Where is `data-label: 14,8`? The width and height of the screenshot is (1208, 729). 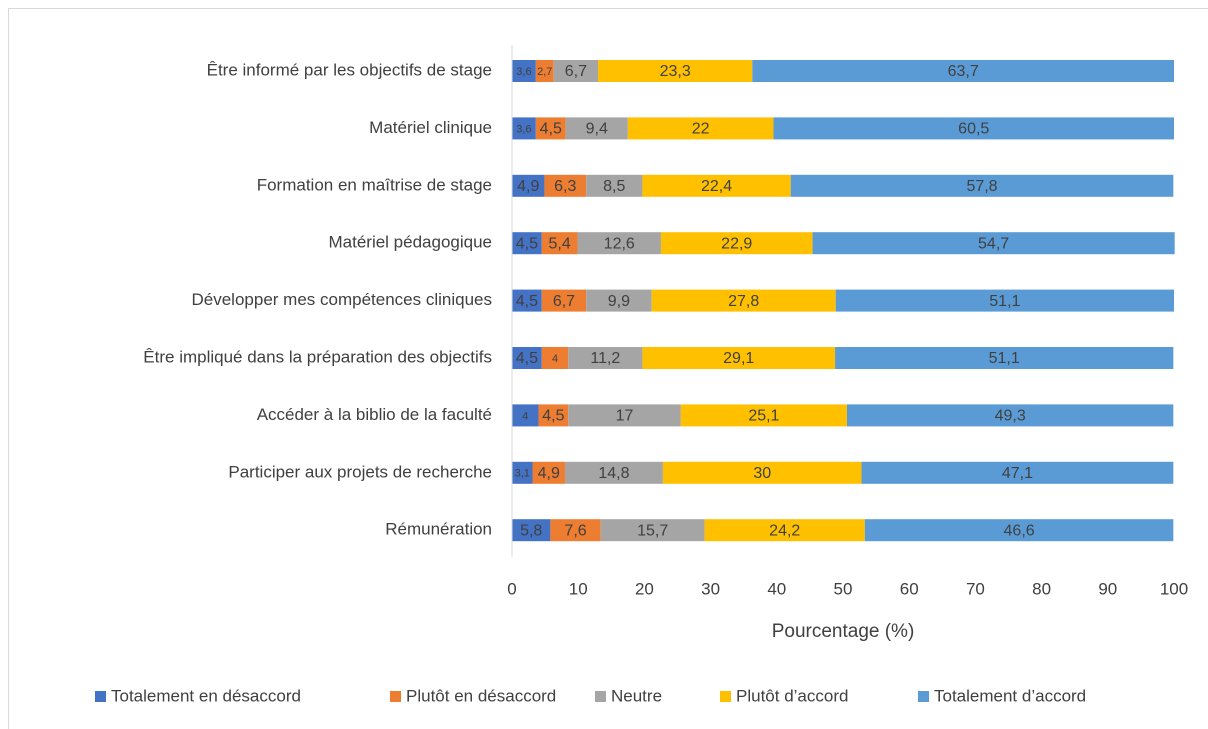
data-label: 14,8 is located at coordinates (613, 473).